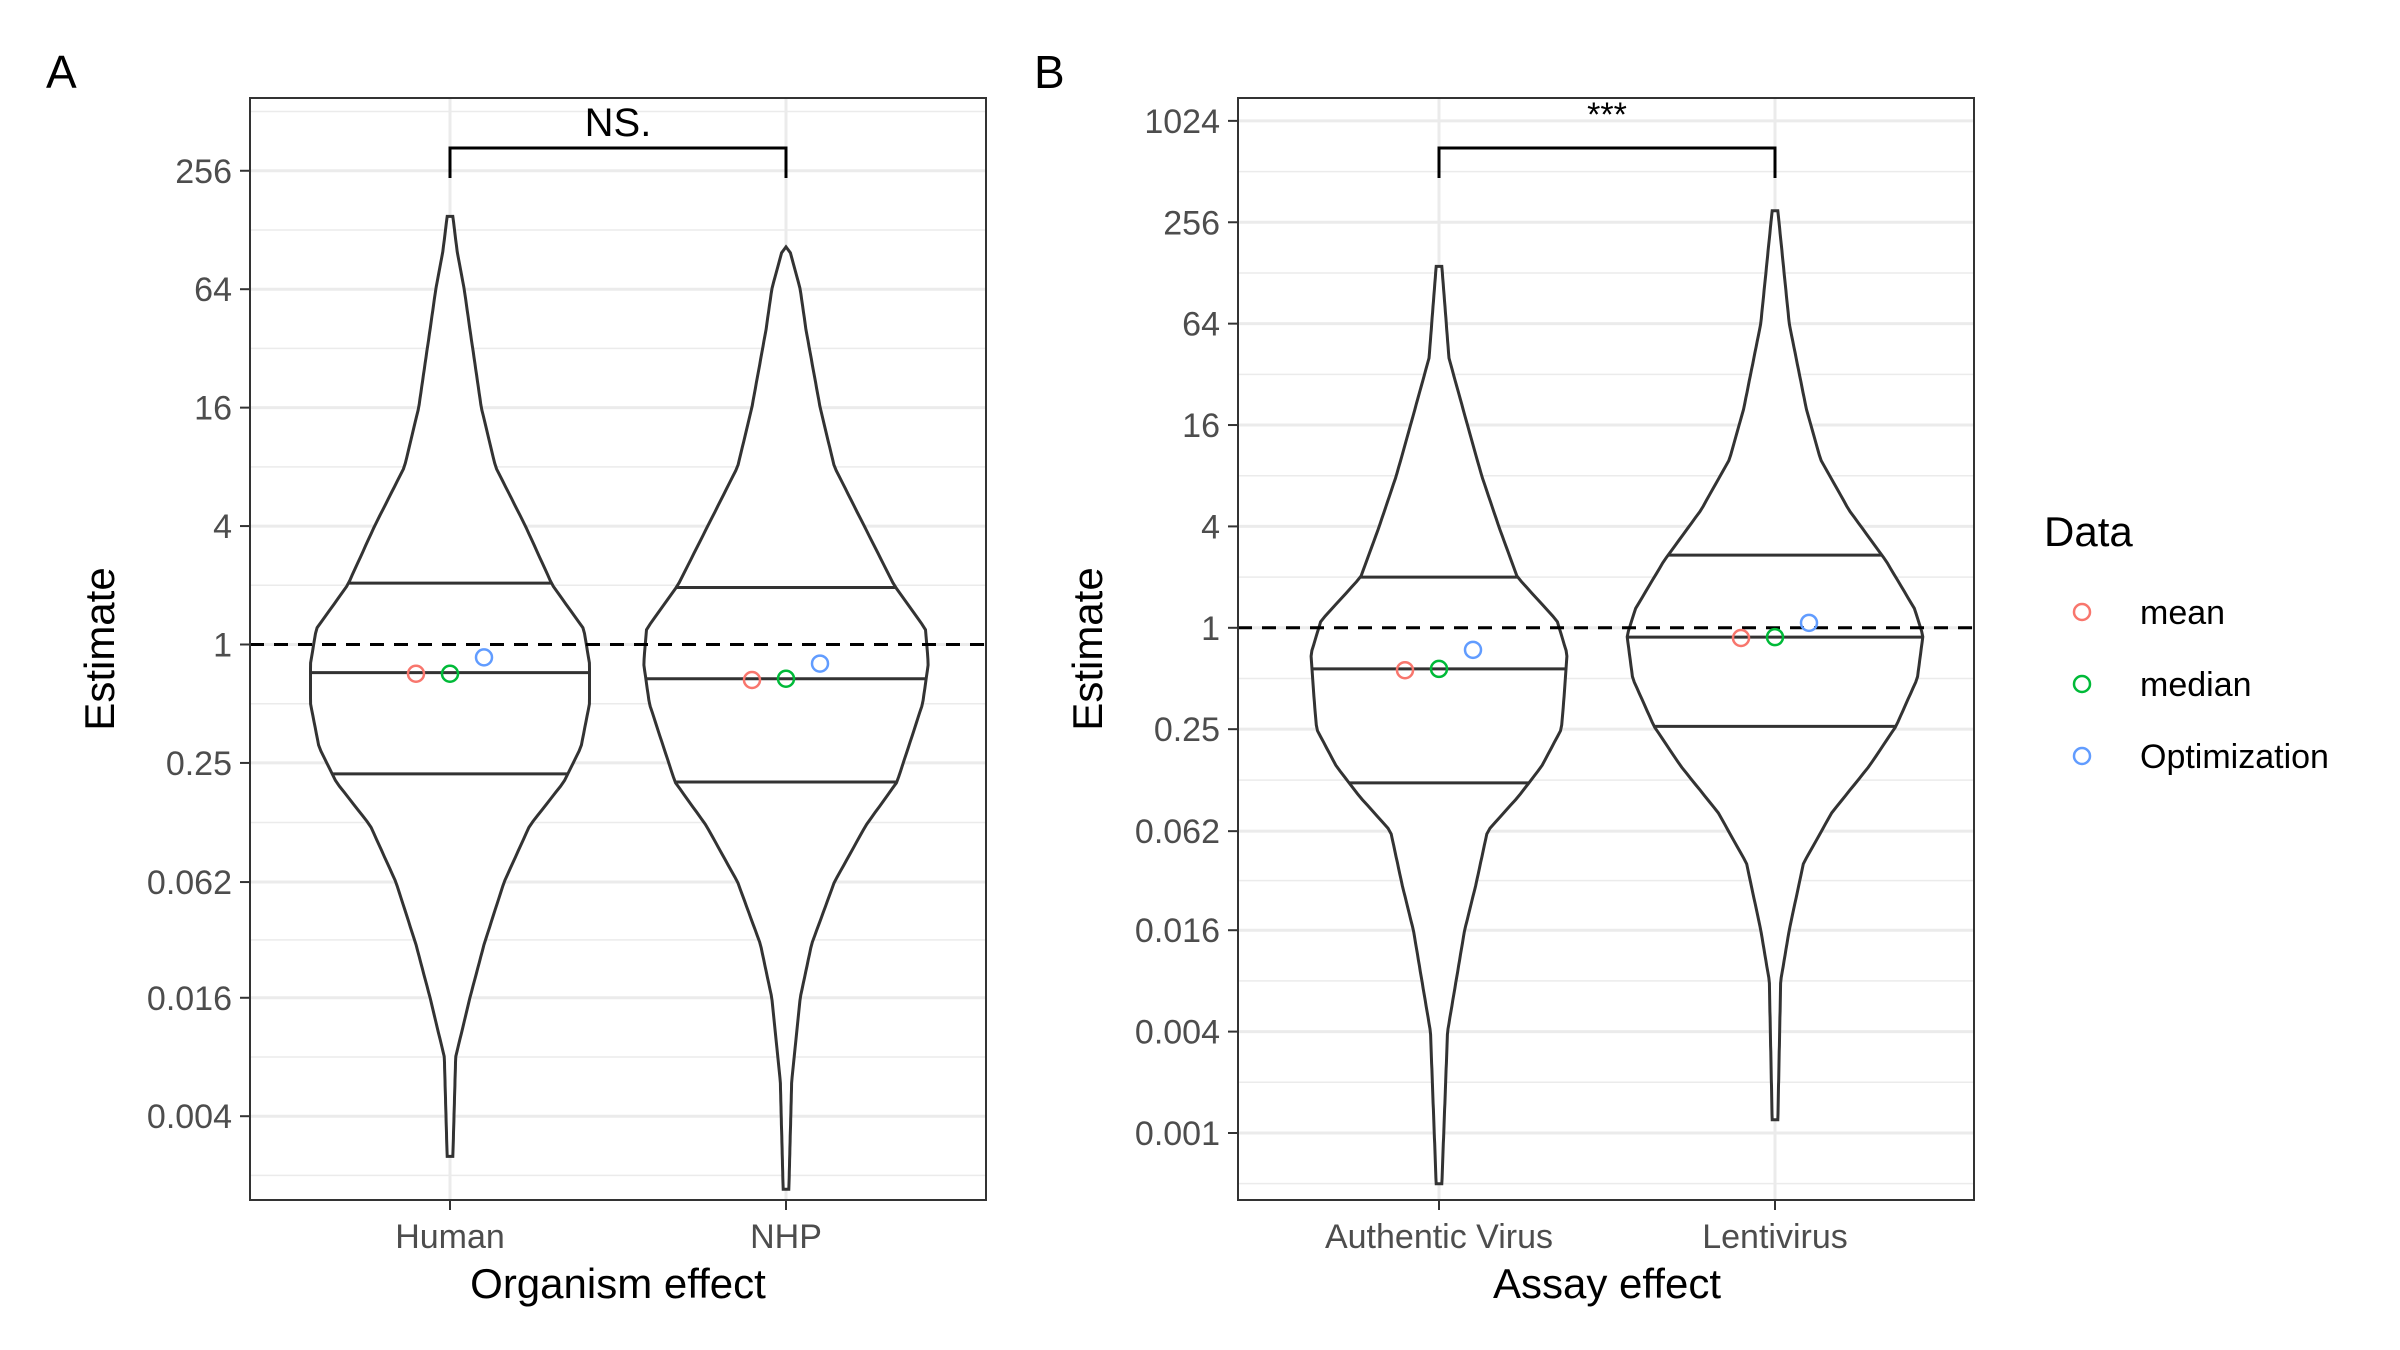  What do you see at coordinates (618, 1283) in the screenshot?
I see `x-axis-title: Organism effect` at bounding box center [618, 1283].